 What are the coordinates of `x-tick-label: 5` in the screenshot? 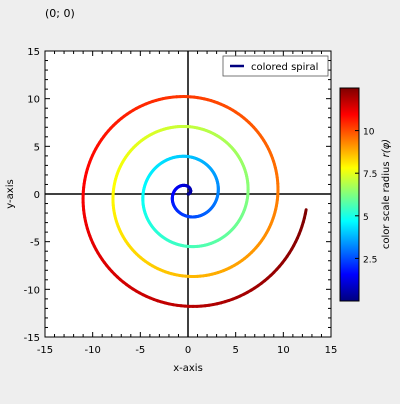 It's located at (235, 350).